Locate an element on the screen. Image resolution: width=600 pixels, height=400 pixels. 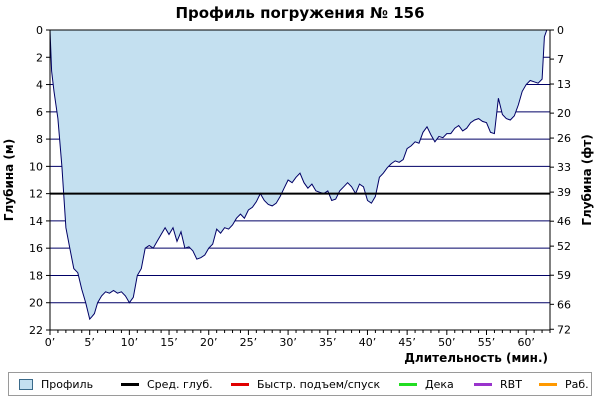
legend-swatch-profile is located at coordinates (26, 384).